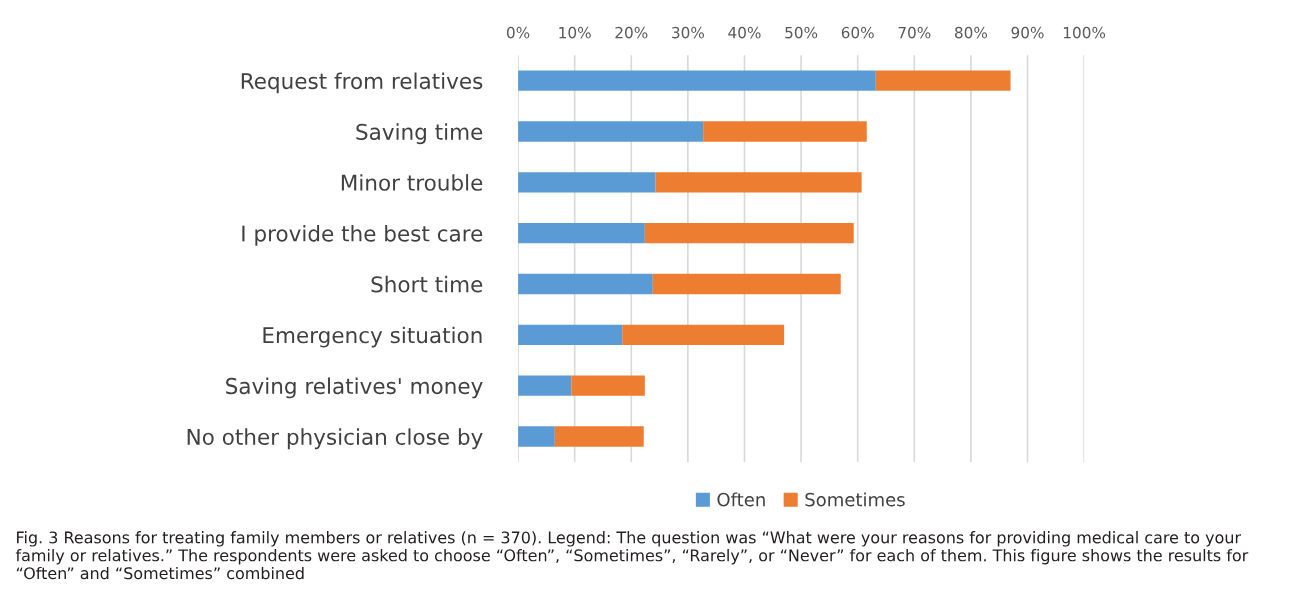 The image size is (1290, 607). What do you see at coordinates (427, 284) in the screenshot?
I see `y-tick-label: Short time` at bounding box center [427, 284].